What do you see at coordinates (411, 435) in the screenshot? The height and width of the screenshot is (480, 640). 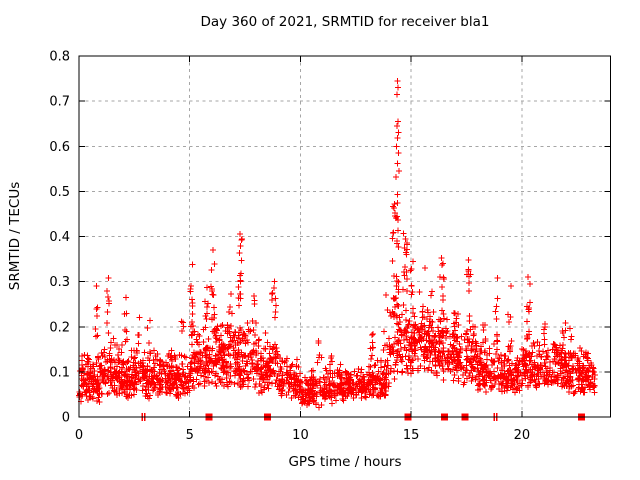 I see `x-tick-label: 15` at bounding box center [411, 435].